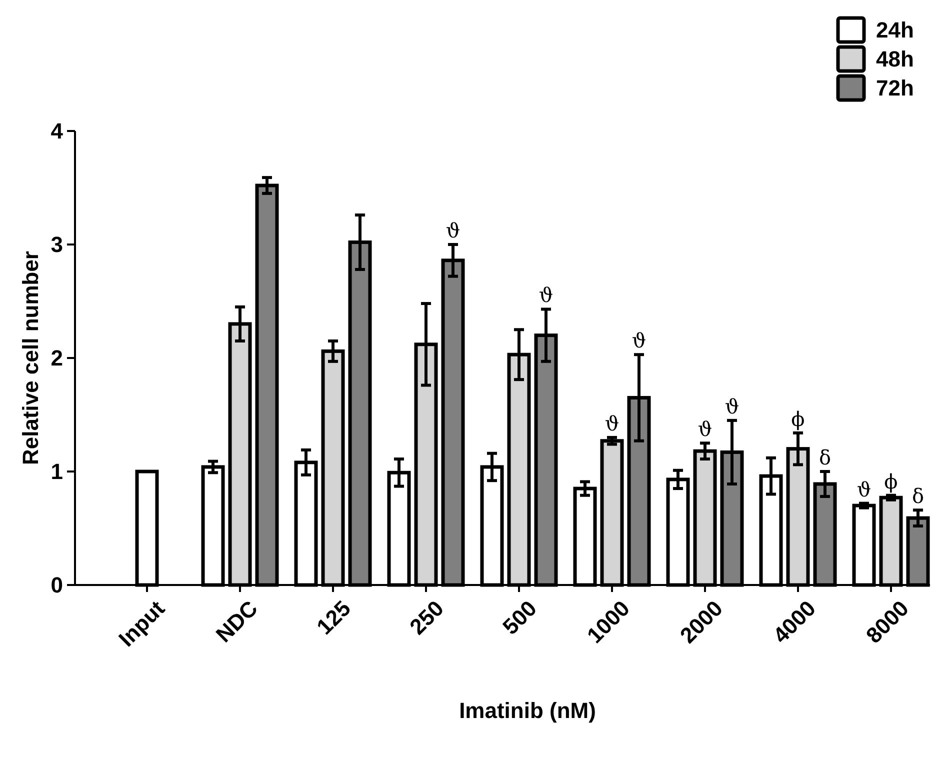 This screenshot has height=758, width=948. Describe the element at coordinates (426, 618) in the screenshot. I see `x-tick-label: 250` at that location.